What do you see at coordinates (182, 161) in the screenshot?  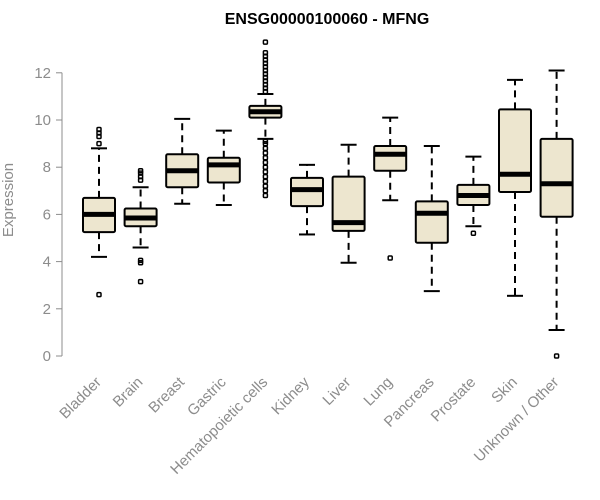 I see `box-group-breast` at bounding box center [182, 161].